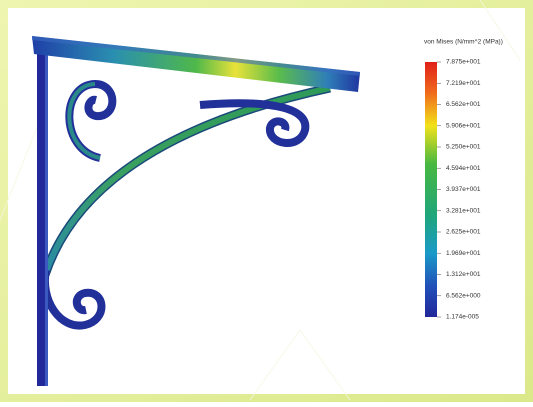 This screenshot has width=533, height=407. Describe the element at coordinates (463, 42) in the screenshot. I see `legend-title: von Mises (N/mm^2 (MPa))` at that location.